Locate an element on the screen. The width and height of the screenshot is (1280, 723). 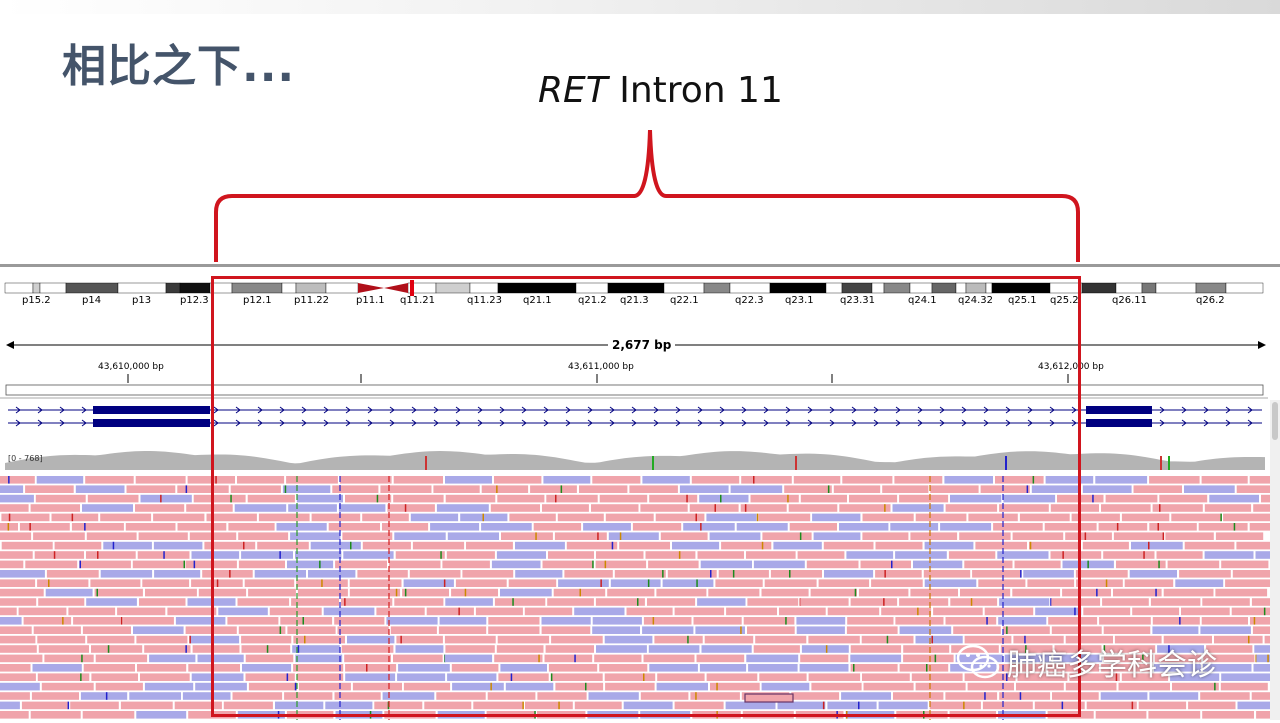
cytoband-label: p11.22 is located at coordinates (311, 300).